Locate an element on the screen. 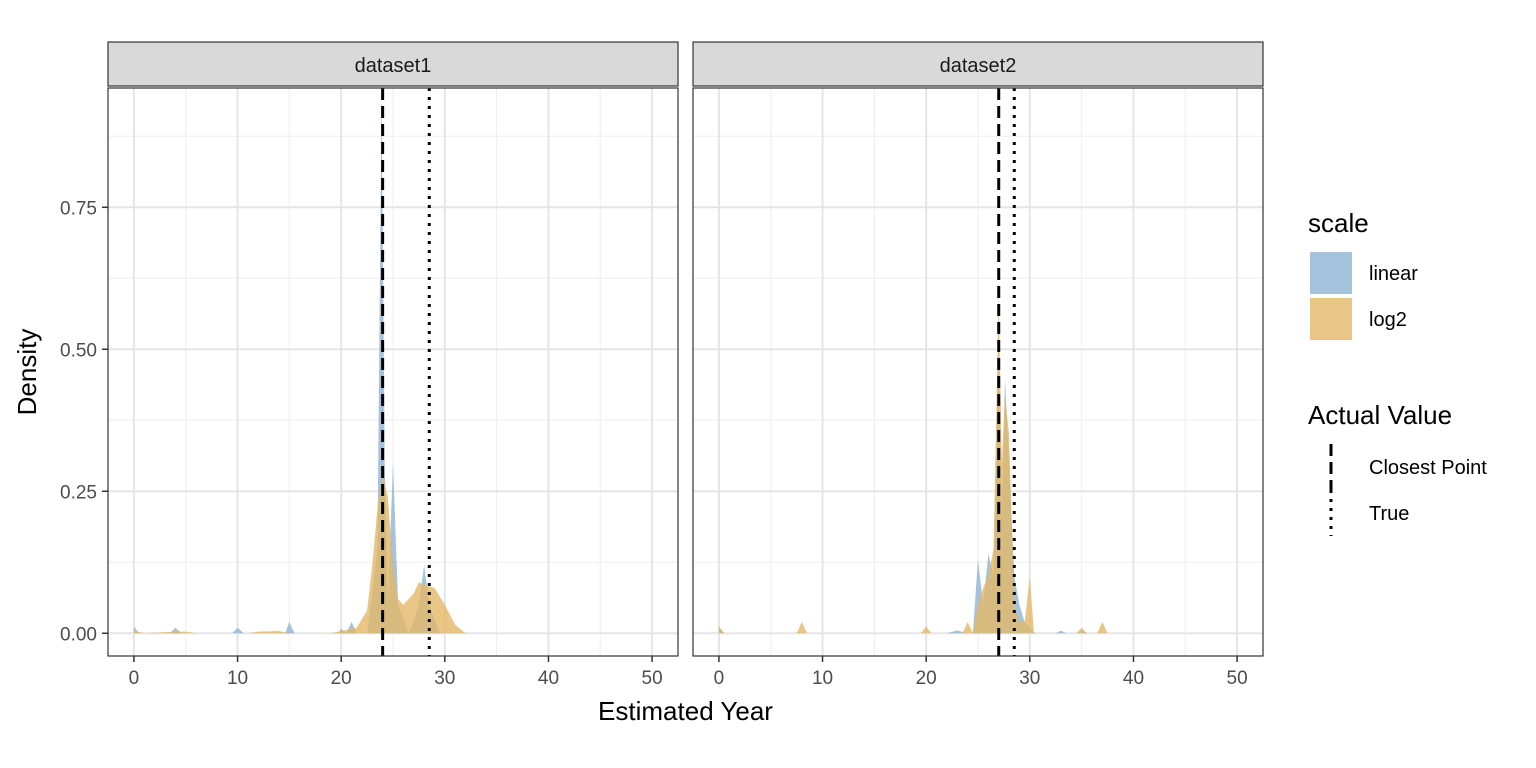  legend-key-linear is located at coordinates (1331, 273).